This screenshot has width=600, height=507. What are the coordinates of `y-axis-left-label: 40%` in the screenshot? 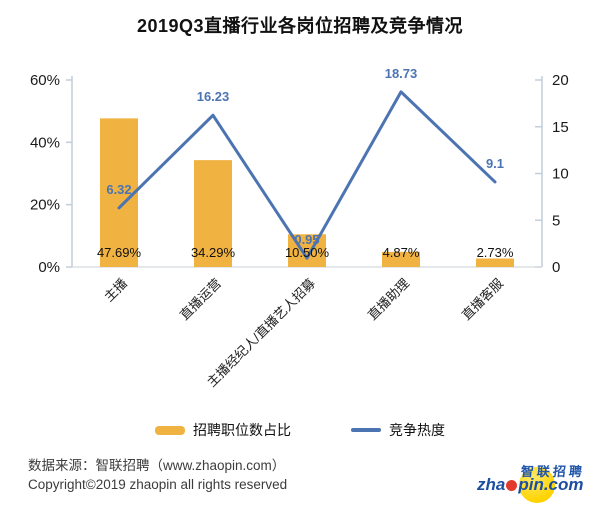 It's located at (45, 142).